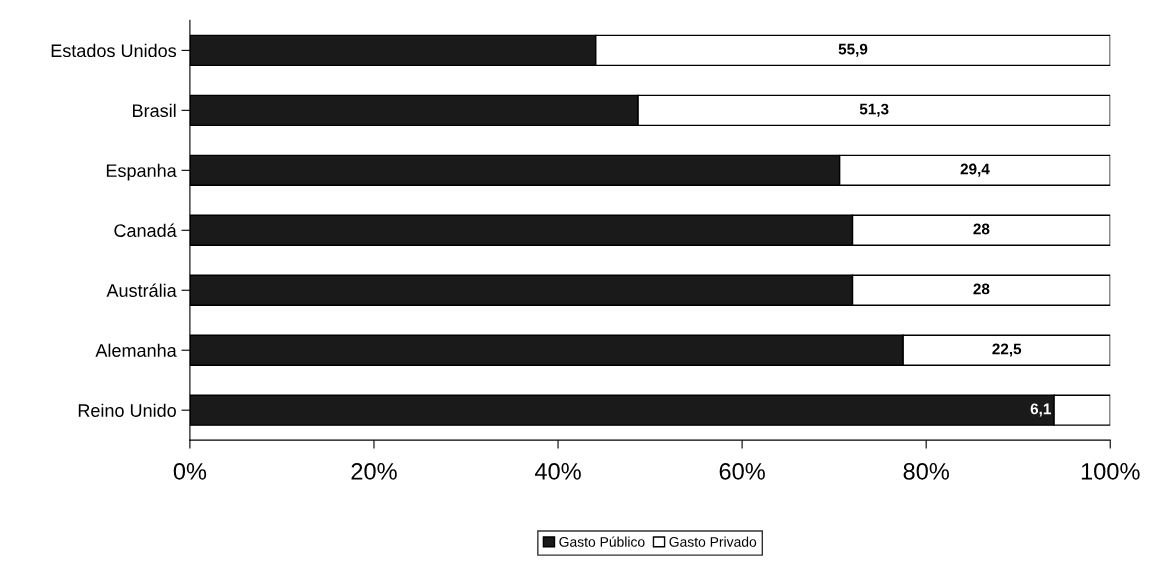 The image size is (1165, 583). What do you see at coordinates (141, 172) in the screenshot?
I see `y-tick-label: Espanha` at bounding box center [141, 172].